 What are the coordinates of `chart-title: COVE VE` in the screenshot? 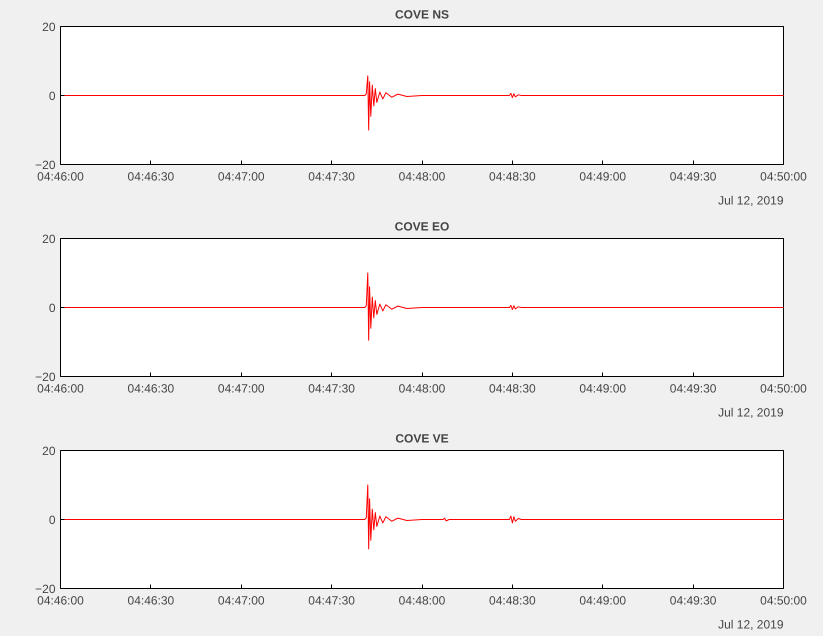 It's located at (422, 439).